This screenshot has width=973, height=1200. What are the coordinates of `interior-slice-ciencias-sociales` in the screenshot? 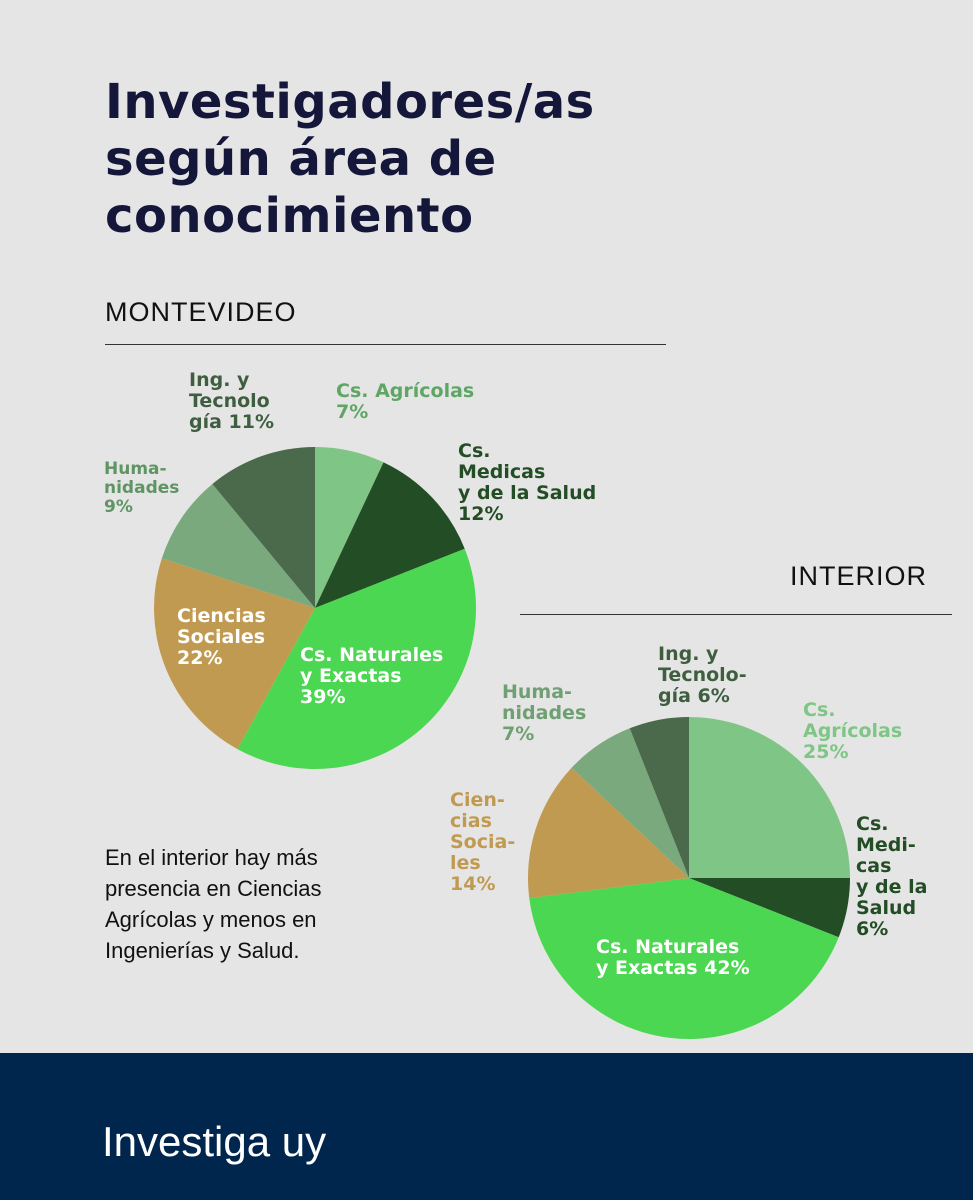 It's located at (608, 833).